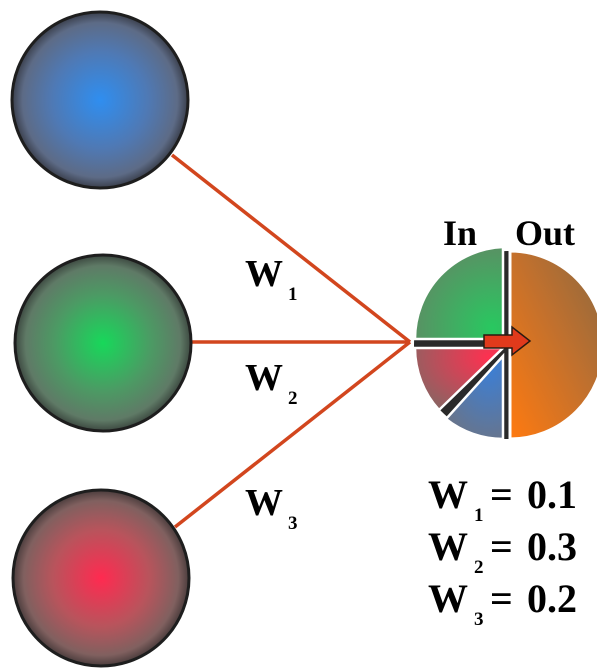 The height and width of the screenshot is (669, 597). Describe the element at coordinates (448, 598) in the screenshot. I see `weight-3-letter: W` at that location.